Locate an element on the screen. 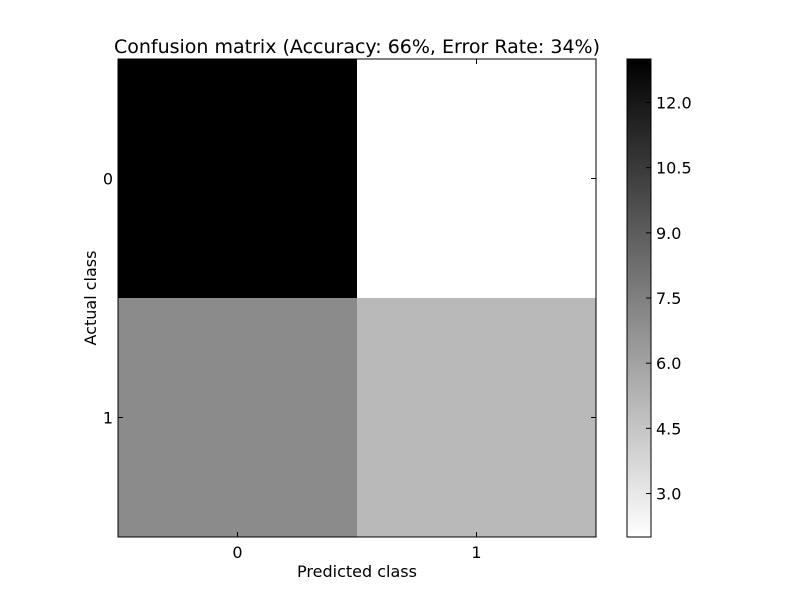  colorbar-tick-label: 3.0 is located at coordinates (668, 494).